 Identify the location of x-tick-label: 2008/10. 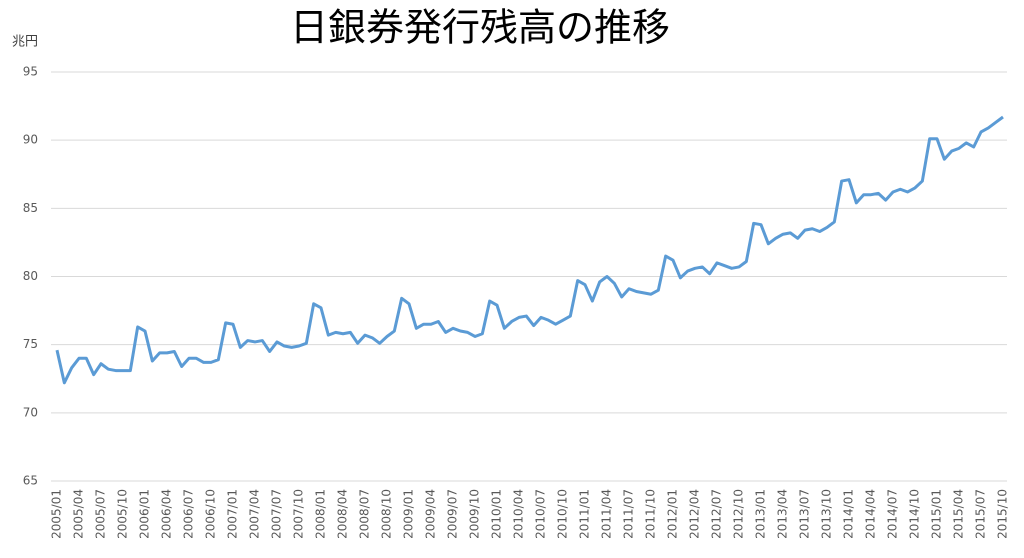
(387, 514).